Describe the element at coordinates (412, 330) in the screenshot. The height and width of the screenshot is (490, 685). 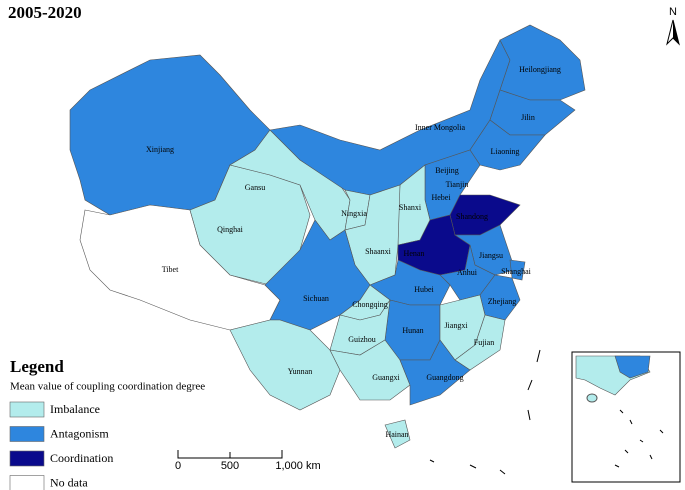
I see `region-label: Hunan` at that location.